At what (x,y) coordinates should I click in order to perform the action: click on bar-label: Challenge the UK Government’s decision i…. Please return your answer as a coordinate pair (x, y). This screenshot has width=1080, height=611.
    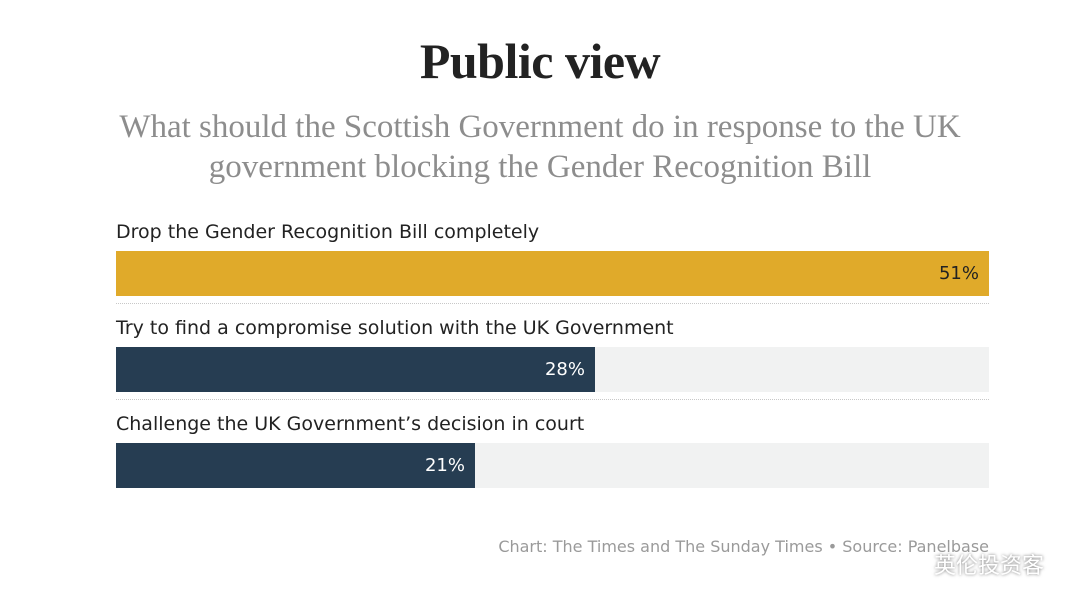
    Looking at the image, I should click on (350, 424).